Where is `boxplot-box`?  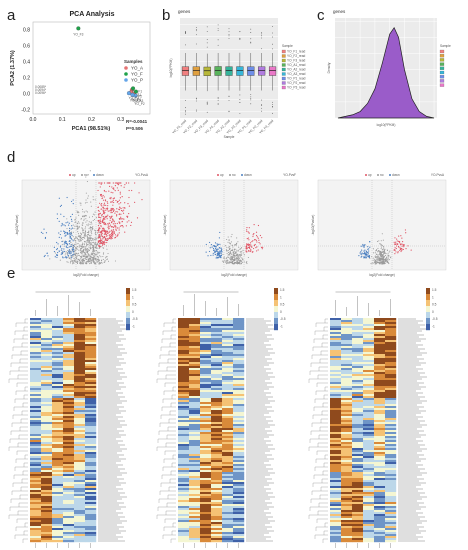 boxplot-box is located at coordinates (207, 71).